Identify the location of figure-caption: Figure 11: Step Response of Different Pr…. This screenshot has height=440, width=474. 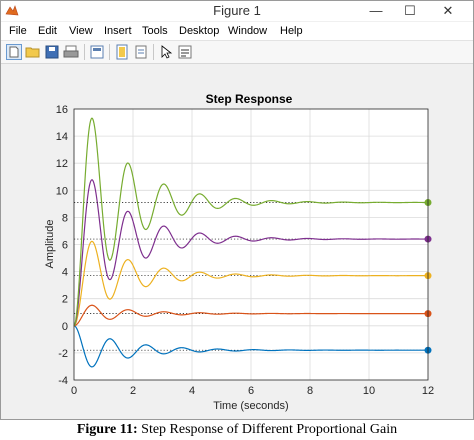
(237, 430).